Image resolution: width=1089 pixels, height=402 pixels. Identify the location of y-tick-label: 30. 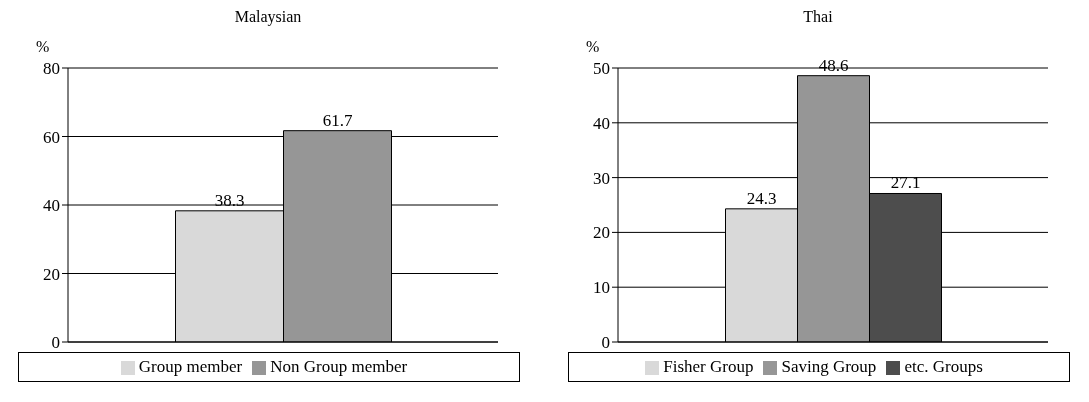
(601, 178).